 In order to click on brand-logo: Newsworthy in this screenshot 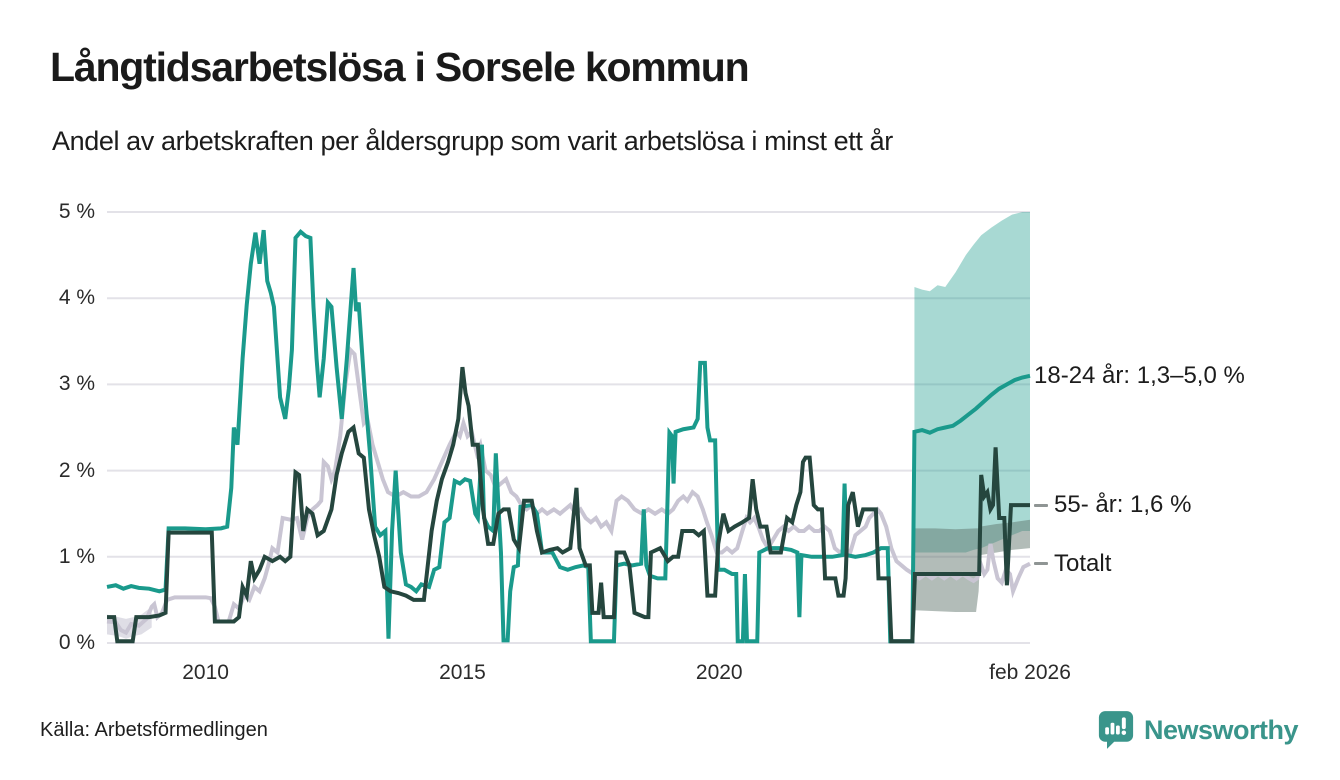, I will do `click(1198, 730)`.